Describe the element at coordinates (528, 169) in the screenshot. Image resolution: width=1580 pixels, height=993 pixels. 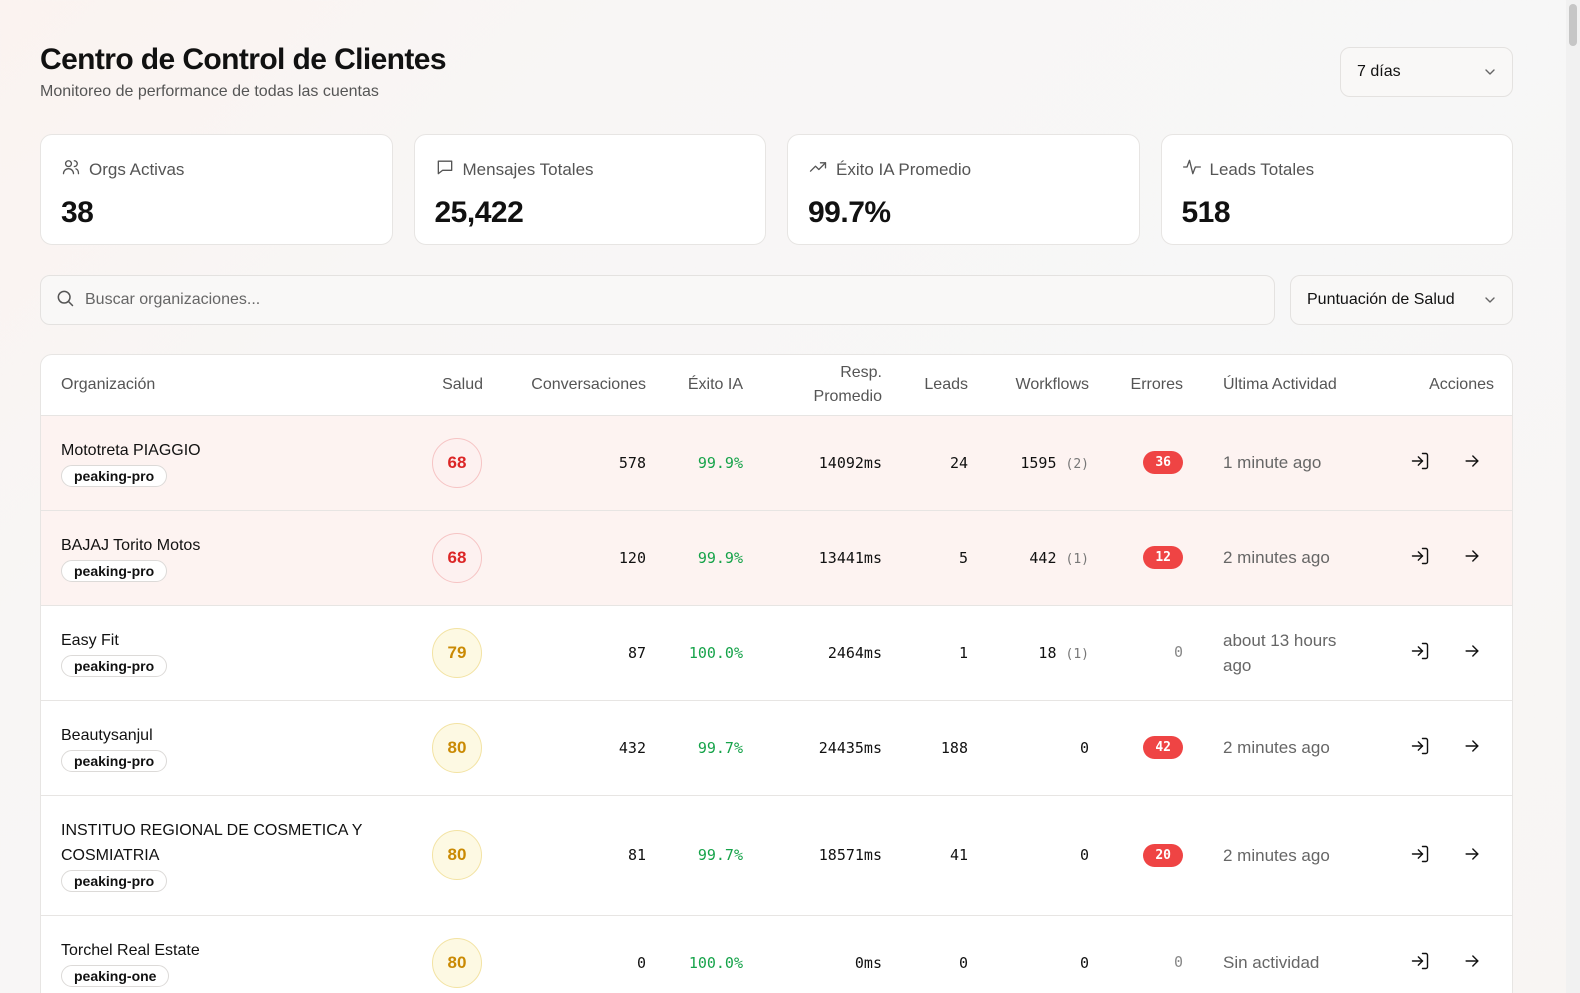
I see `stat-label: Mensajes Totales` at that location.